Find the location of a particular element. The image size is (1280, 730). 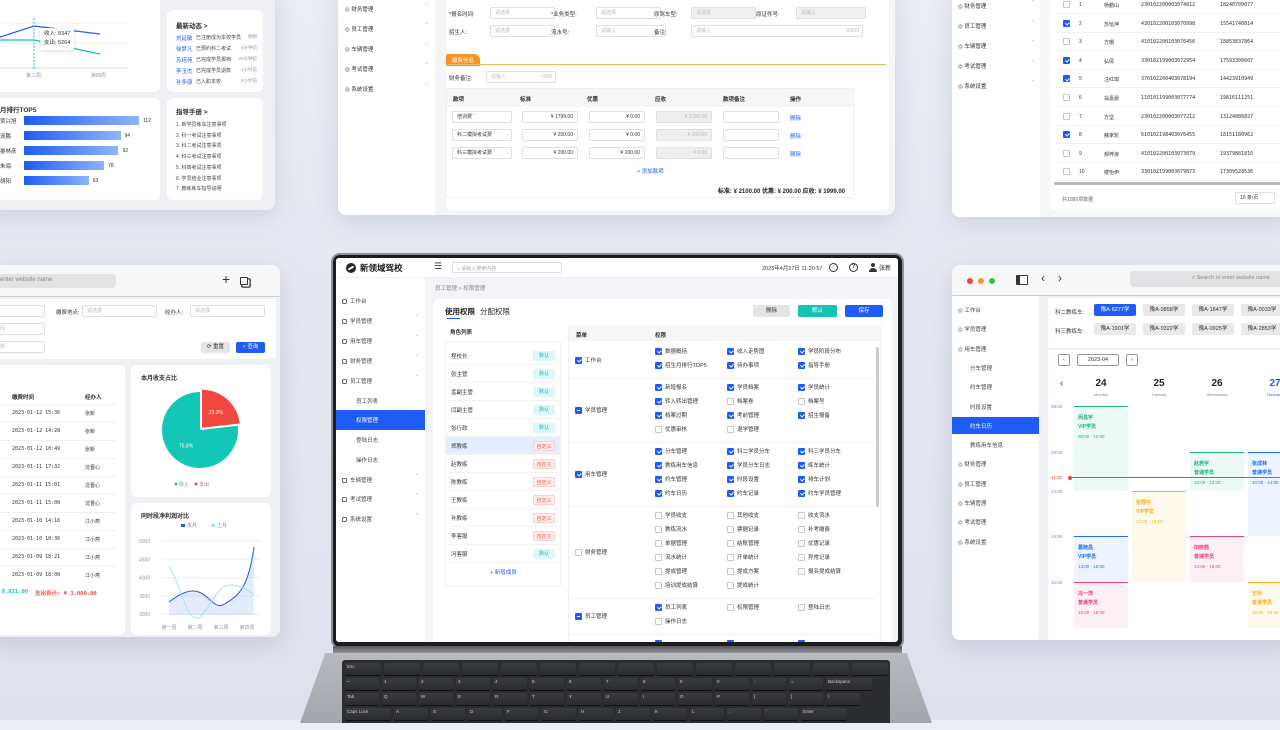

table-row: 1 杨鹏山 230102200003074812 18240799077 is located at coordinates (1167, 7).